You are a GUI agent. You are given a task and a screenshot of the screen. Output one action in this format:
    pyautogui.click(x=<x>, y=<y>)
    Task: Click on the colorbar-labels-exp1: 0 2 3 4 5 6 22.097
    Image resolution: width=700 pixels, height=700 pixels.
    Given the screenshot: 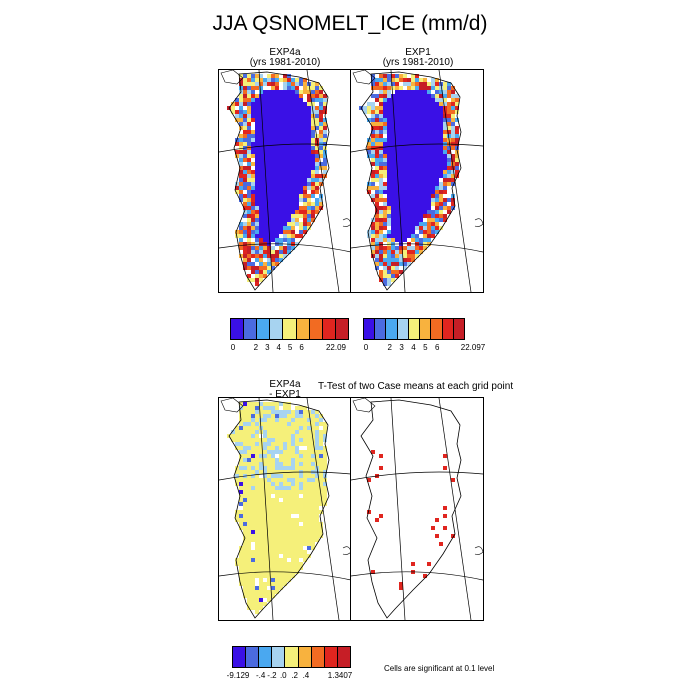 What is the action you would take?
    pyautogui.click(x=424, y=348)
    